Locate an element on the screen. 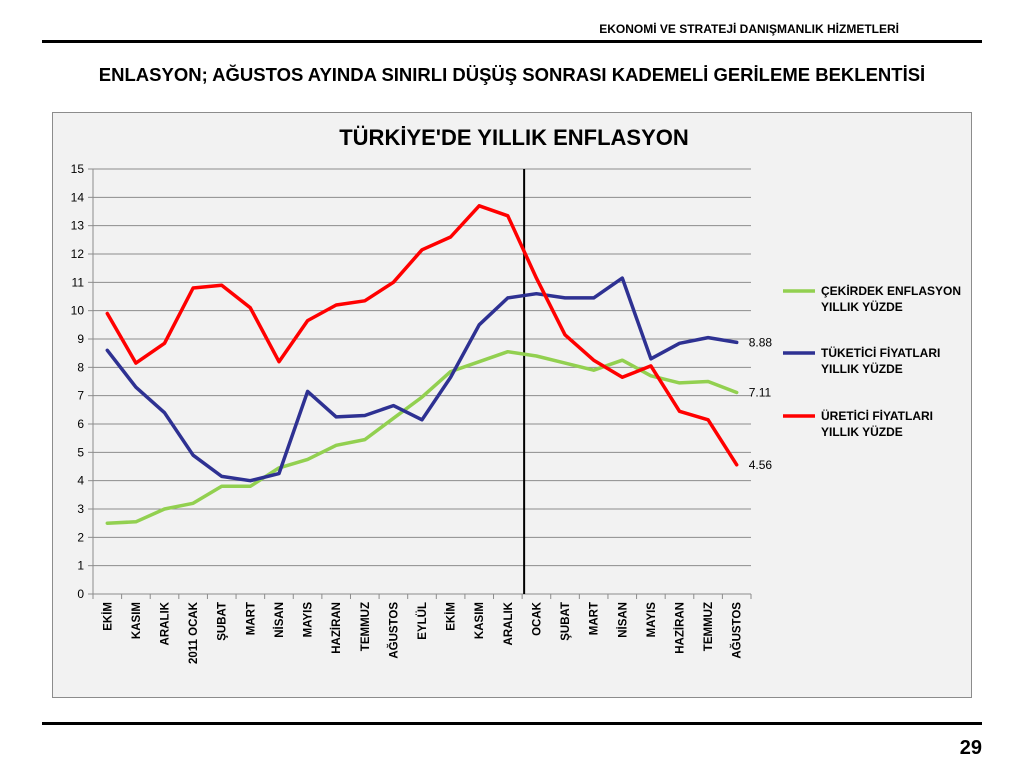 Image resolution: width=1024 pixels, height=768 pixels. x-tick-label: EYLÜL is located at coordinates (422, 621).